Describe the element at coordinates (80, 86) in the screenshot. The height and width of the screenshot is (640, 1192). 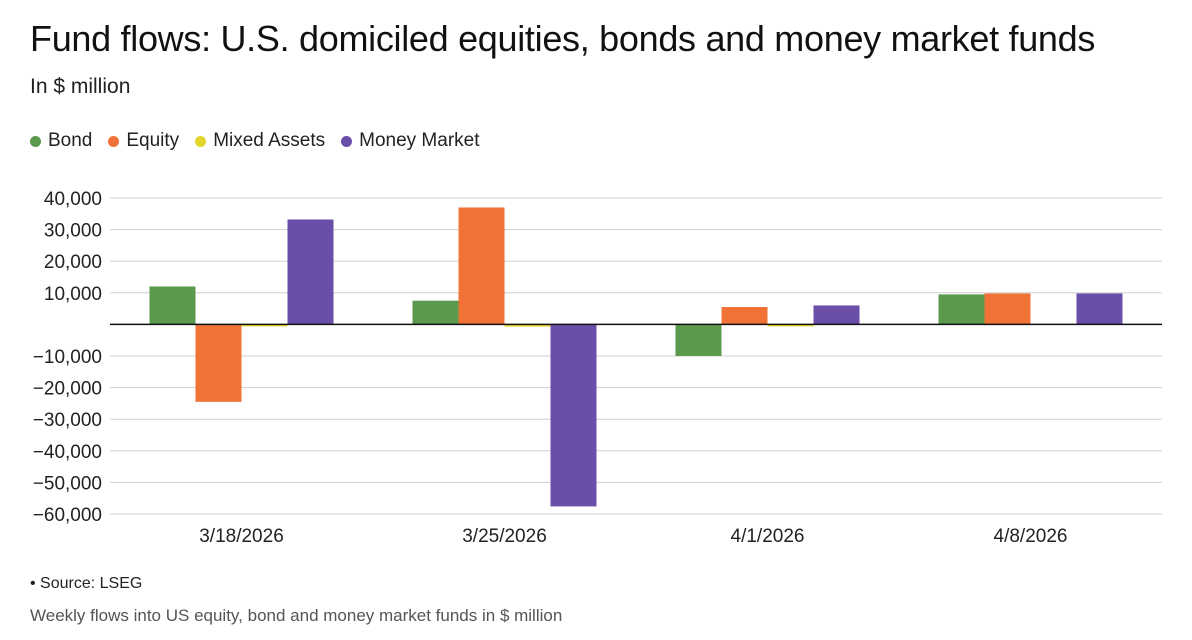
I see `chart-subtitle: In $ million` at that location.